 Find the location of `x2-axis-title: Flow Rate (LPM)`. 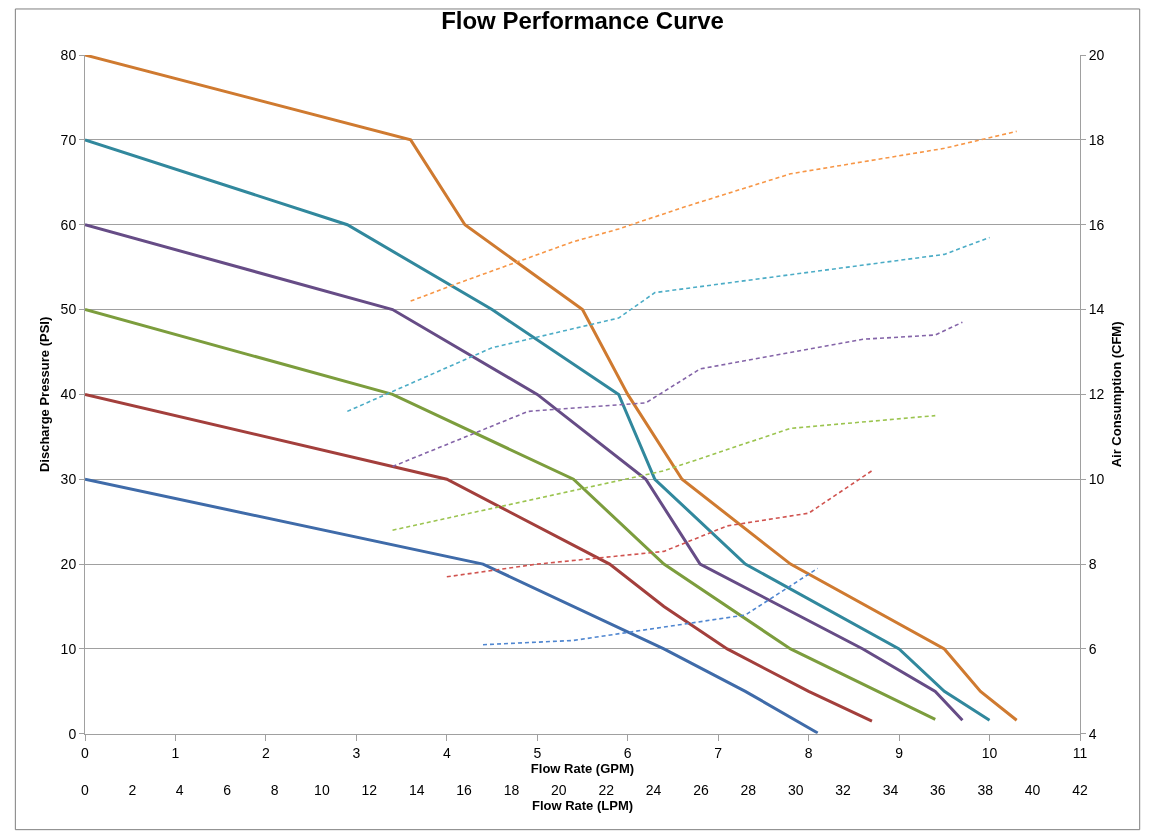

x2-axis-title: Flow Rate (LPM) is located at coordinates (582, 805).